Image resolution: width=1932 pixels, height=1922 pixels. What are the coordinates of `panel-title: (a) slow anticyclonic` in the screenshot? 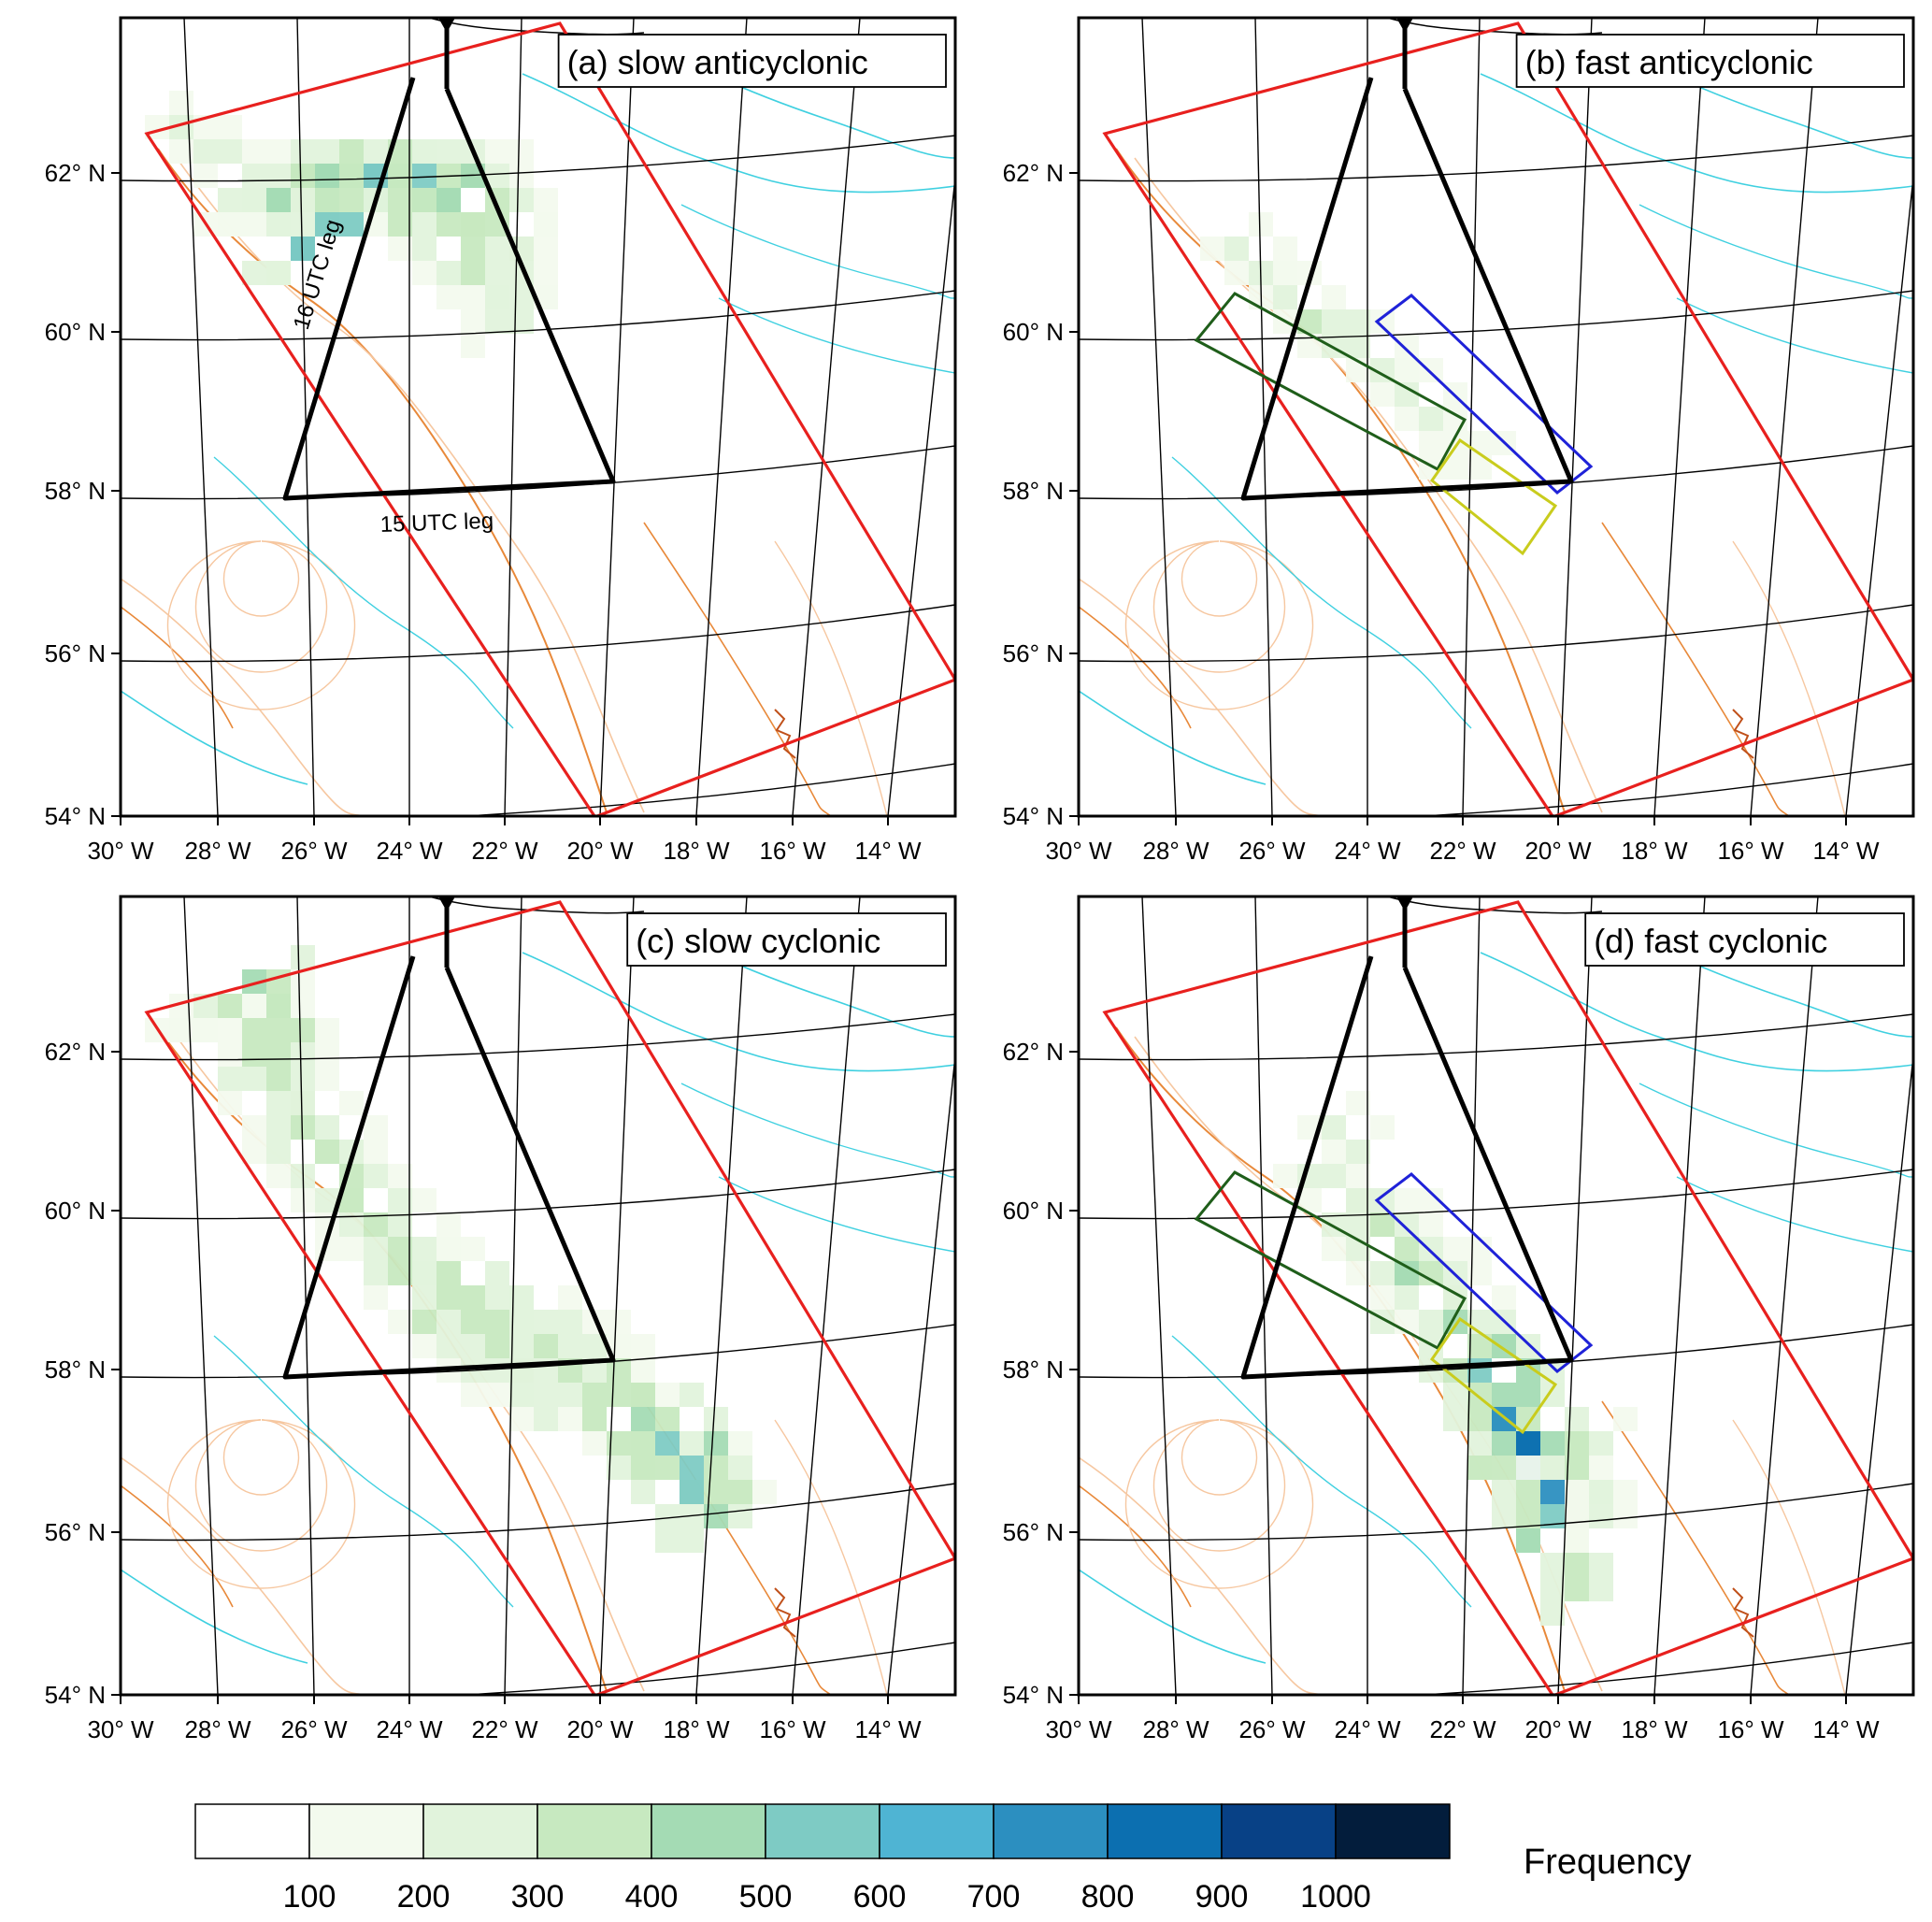 It's located at (752, 61).